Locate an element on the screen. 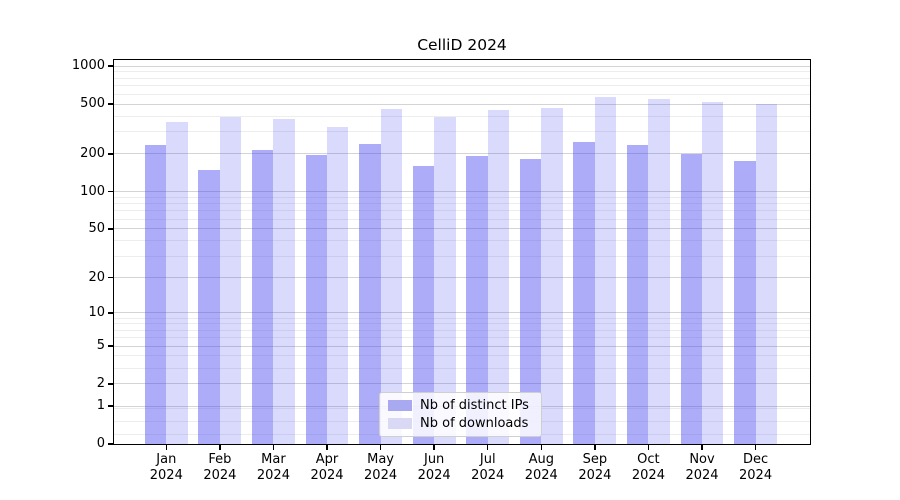 This screenshot has height=500, width=900. legend-label-downloads: Nb of downloads is located at coordinates (474, 423).